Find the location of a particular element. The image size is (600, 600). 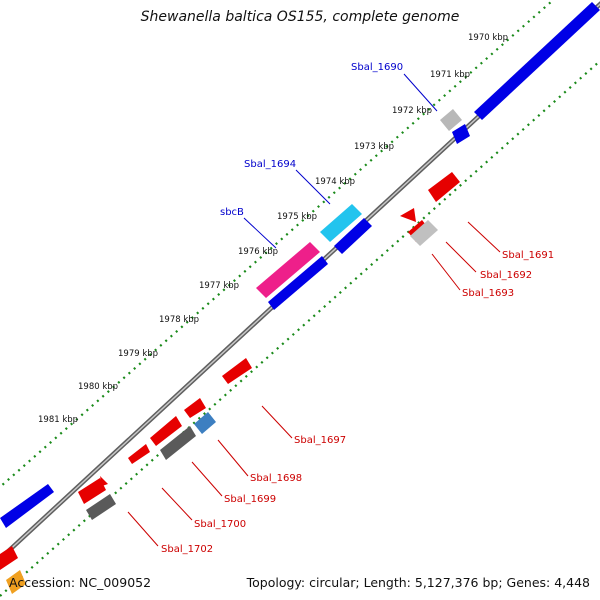

gene-1699-red is located at coordinates (166, 431).